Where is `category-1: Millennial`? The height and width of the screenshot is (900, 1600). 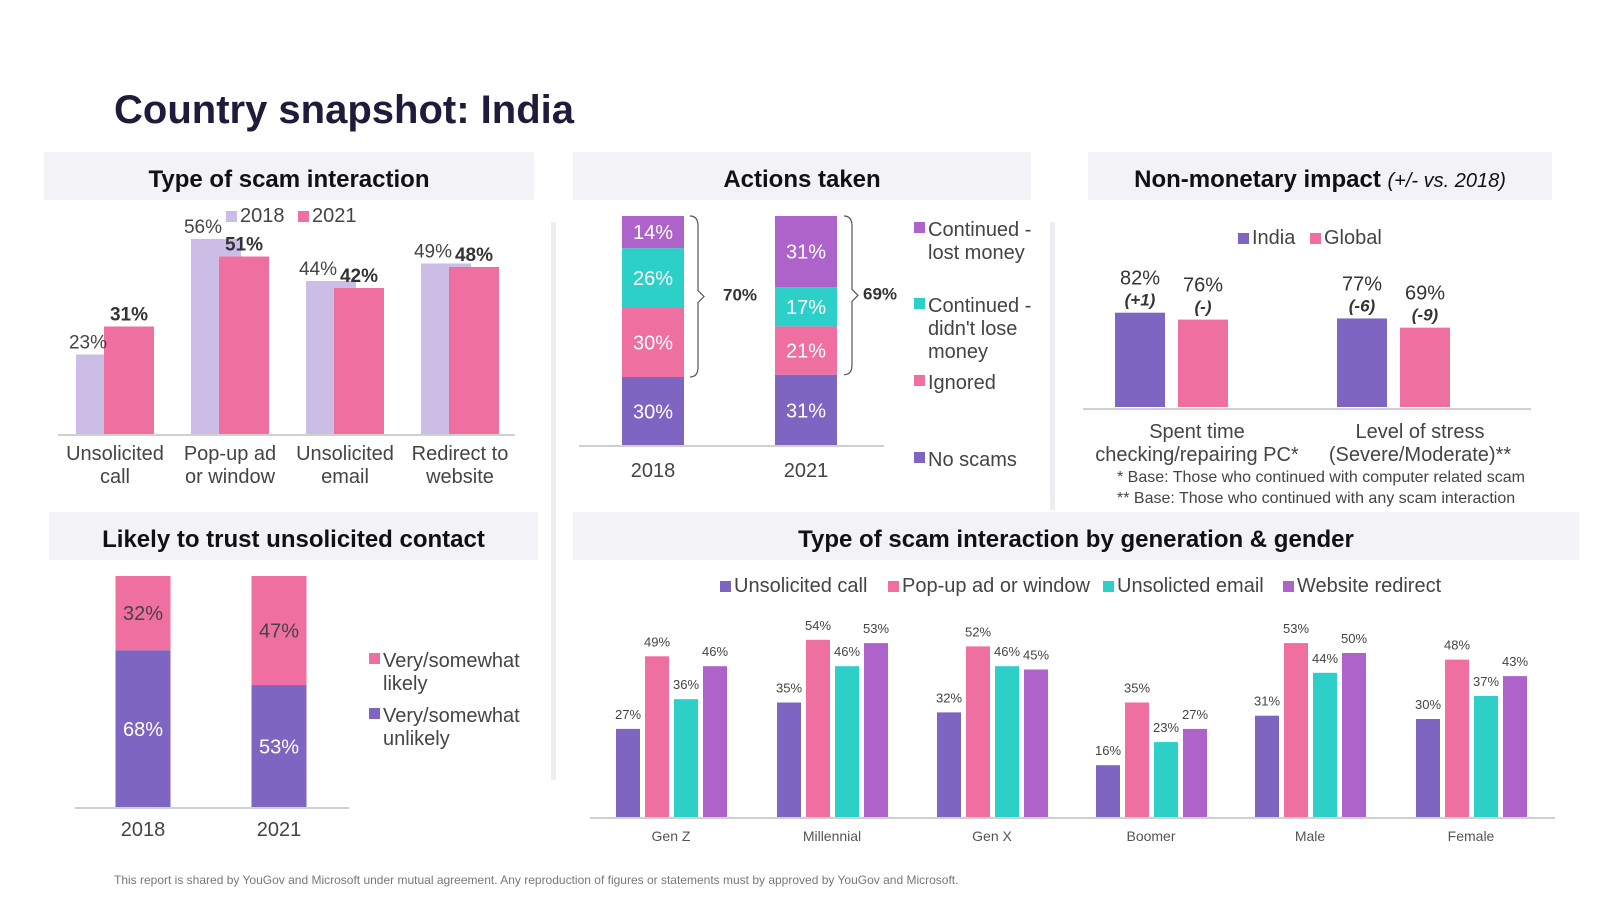
category-1: Millennial is located at coordinates (832, 836).